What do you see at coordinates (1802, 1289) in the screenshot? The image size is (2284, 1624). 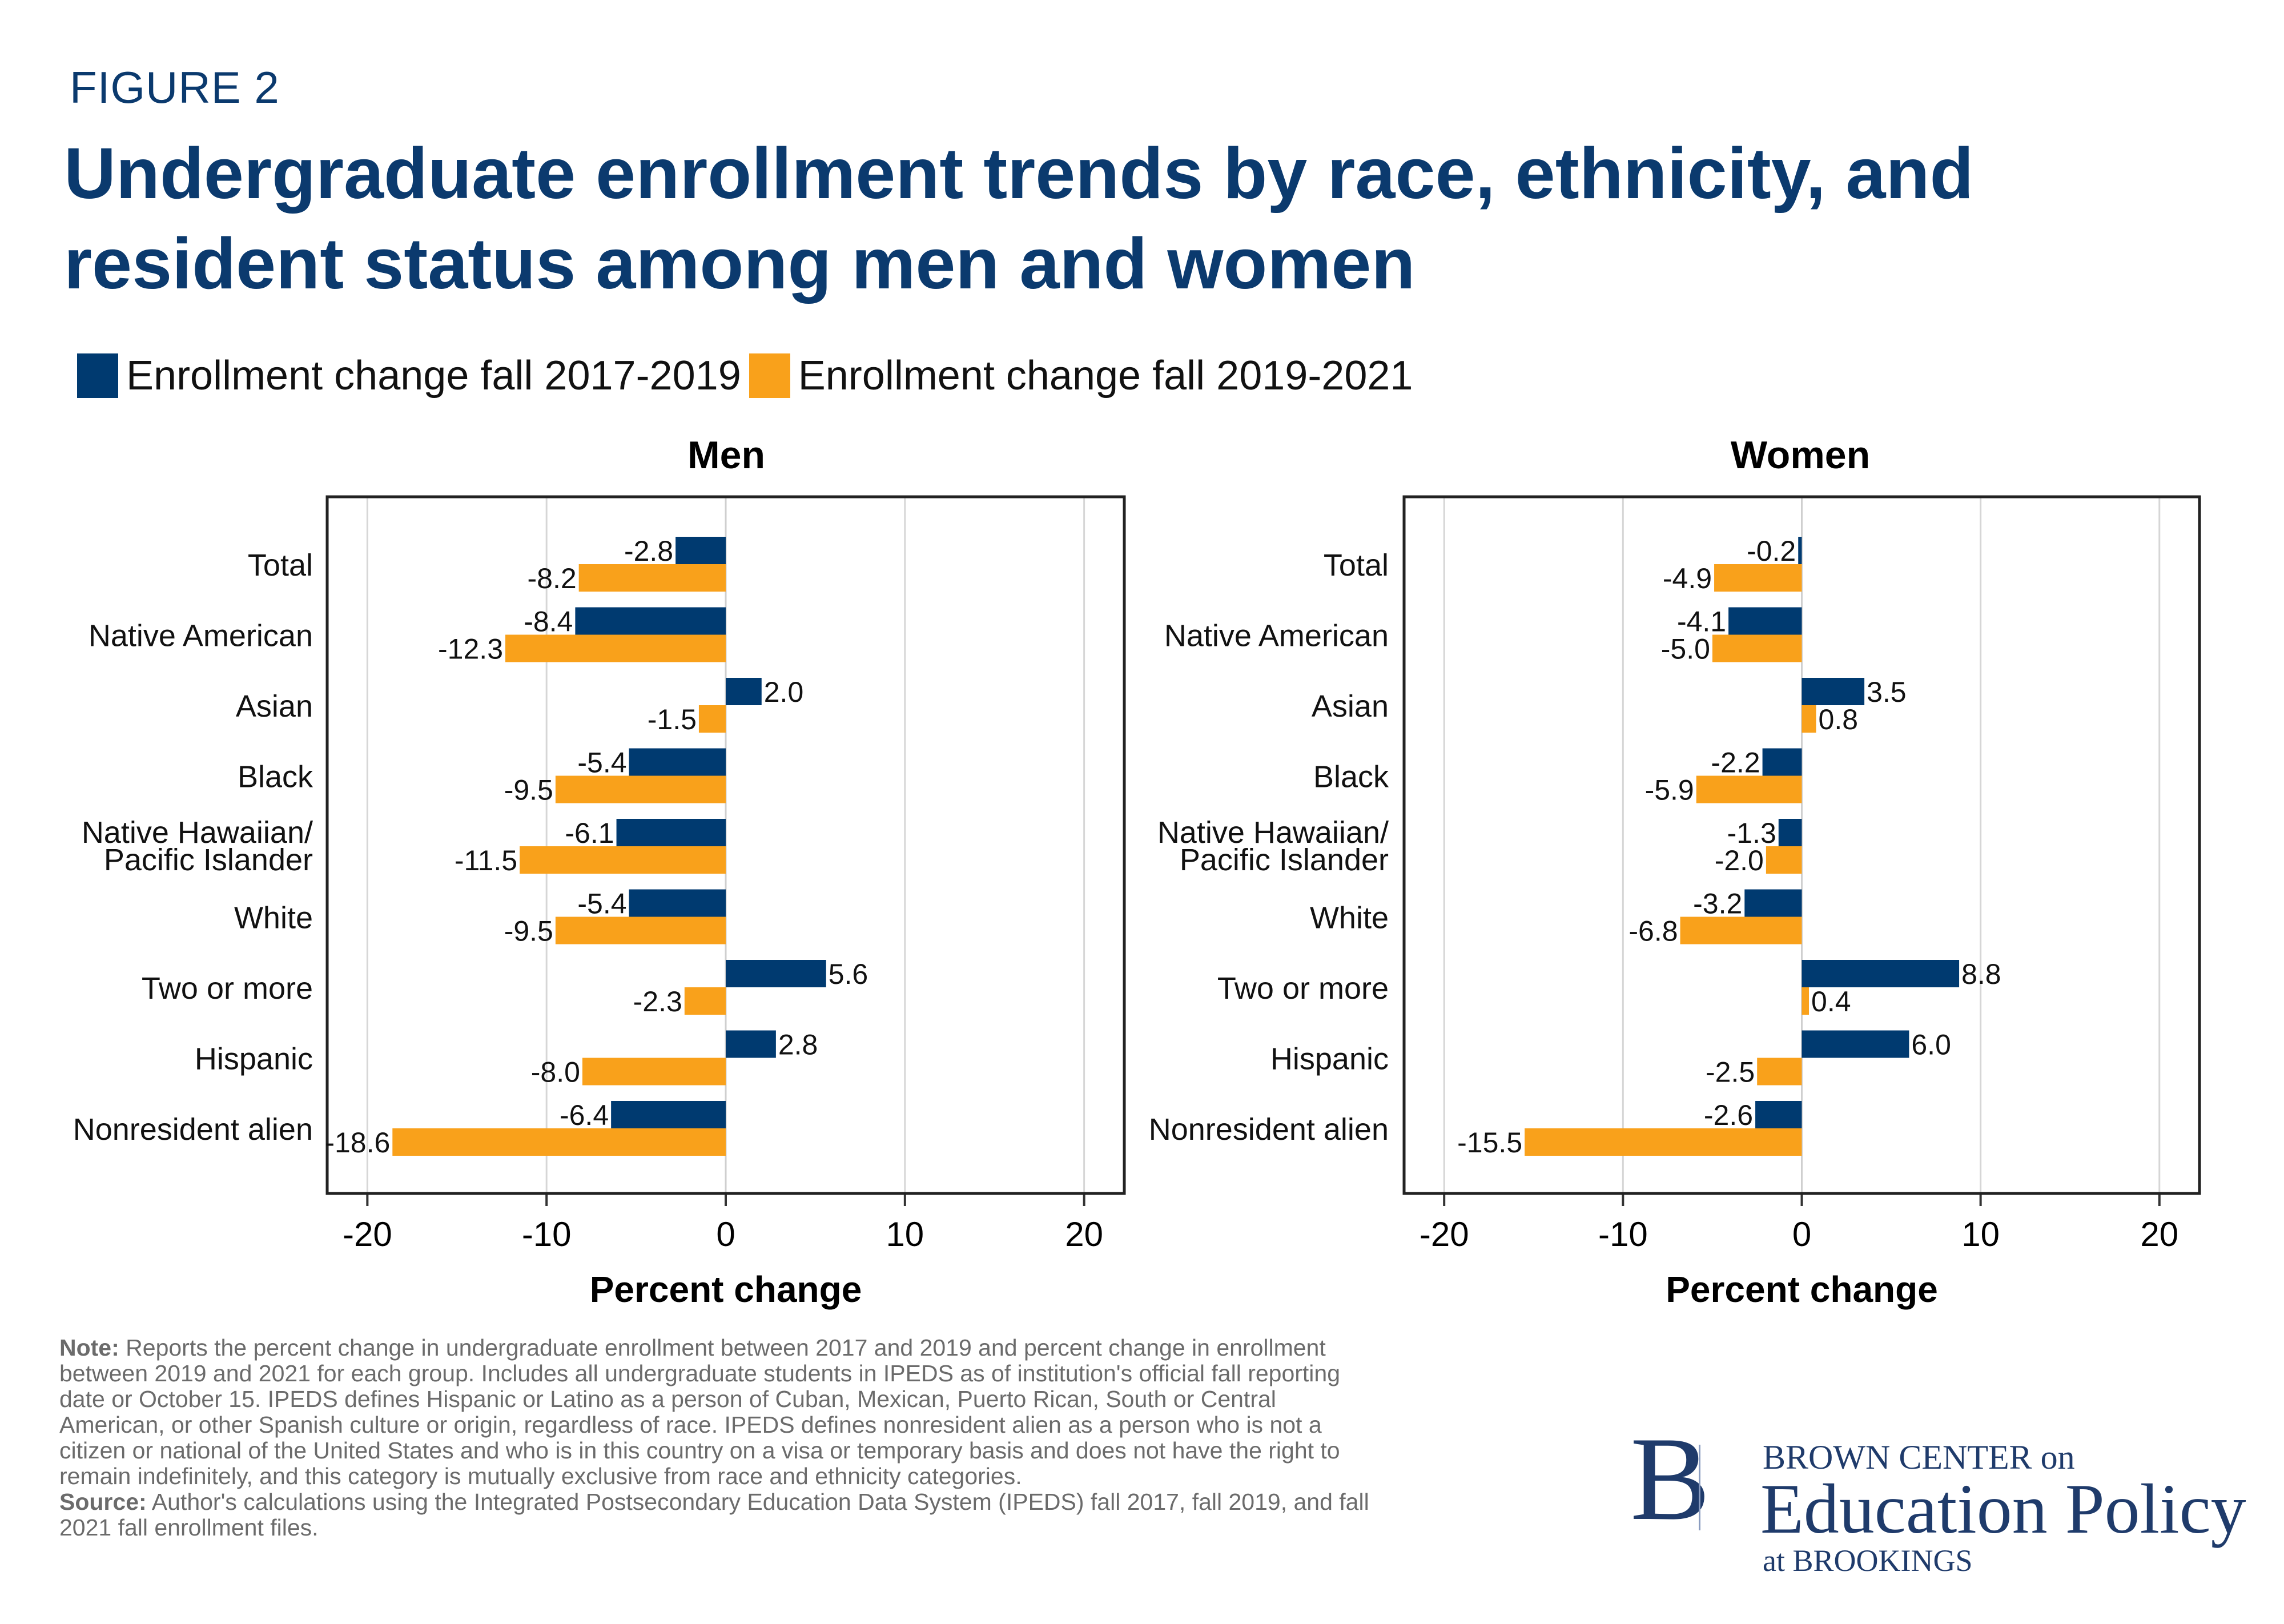 I see `women-x-axis-label: Percent change` at bounding box center [1802, 1289].